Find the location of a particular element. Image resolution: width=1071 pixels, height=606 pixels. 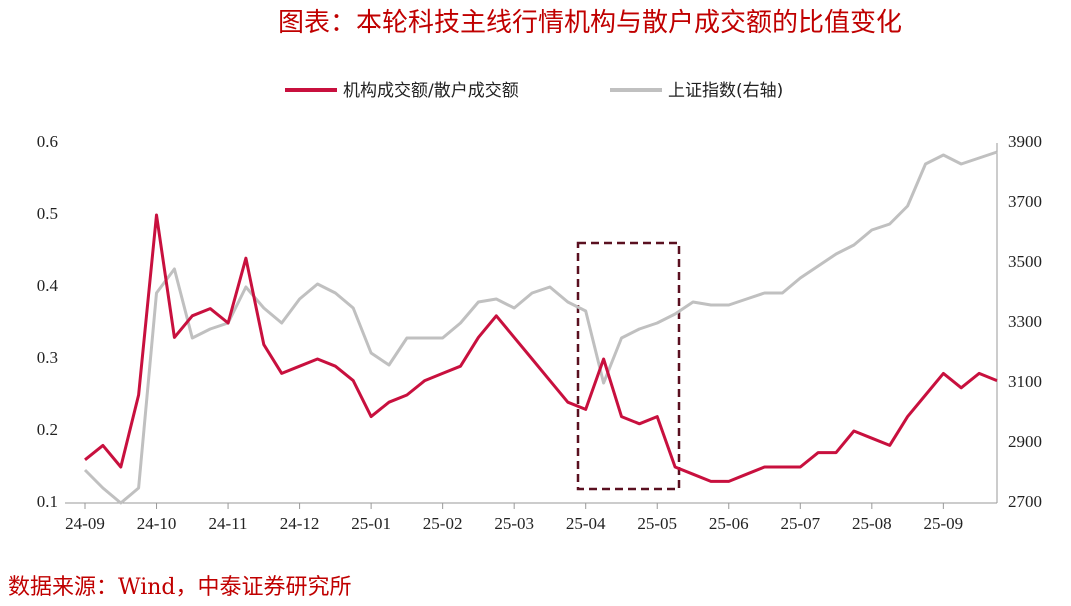

x-tick-label: 24-09 is located at coordinates (85, 523).